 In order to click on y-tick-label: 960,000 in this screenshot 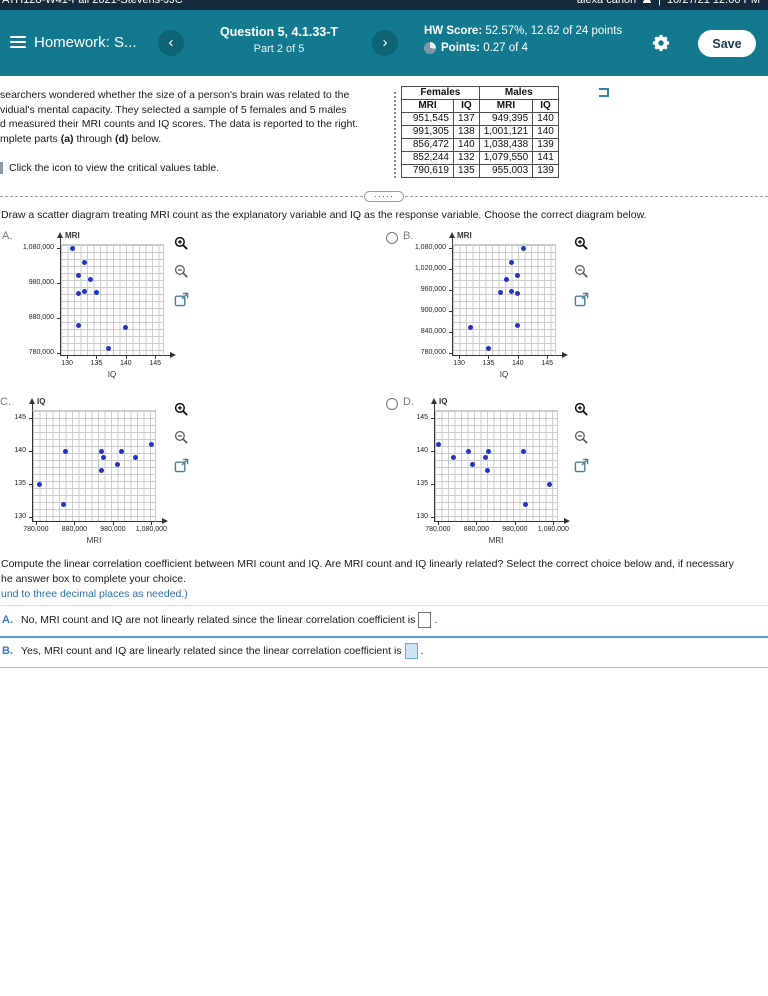, I will do `click(433, 289)`.